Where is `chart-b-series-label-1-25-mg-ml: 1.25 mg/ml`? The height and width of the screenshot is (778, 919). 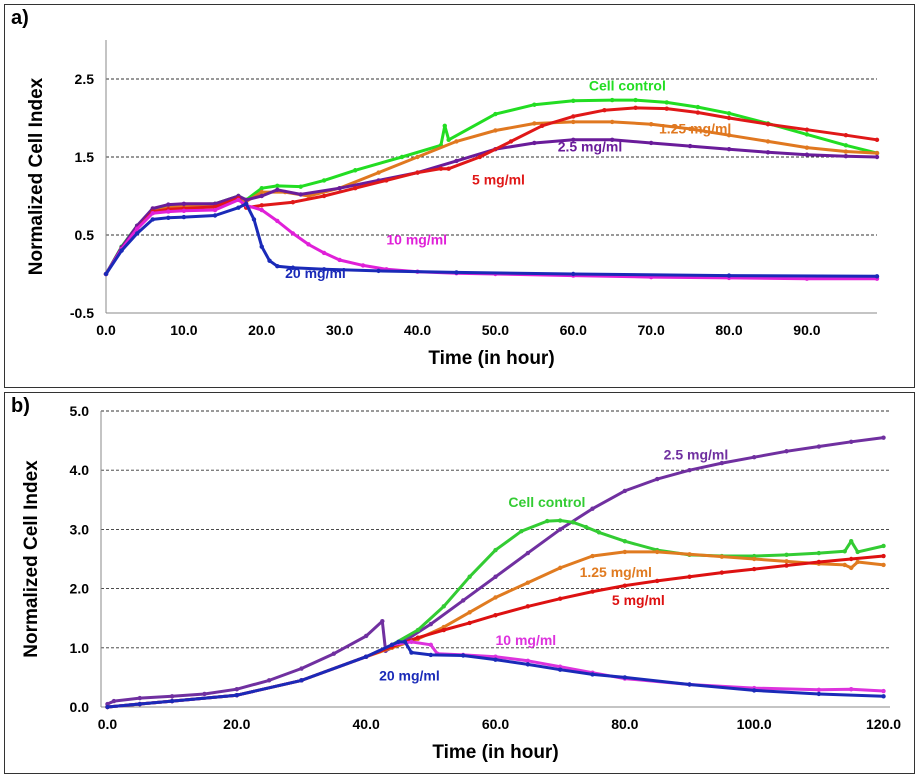 chart-b-series-label-1-25-mg-ml: 1.25 mg/ml is located at coordinates (616, 572).